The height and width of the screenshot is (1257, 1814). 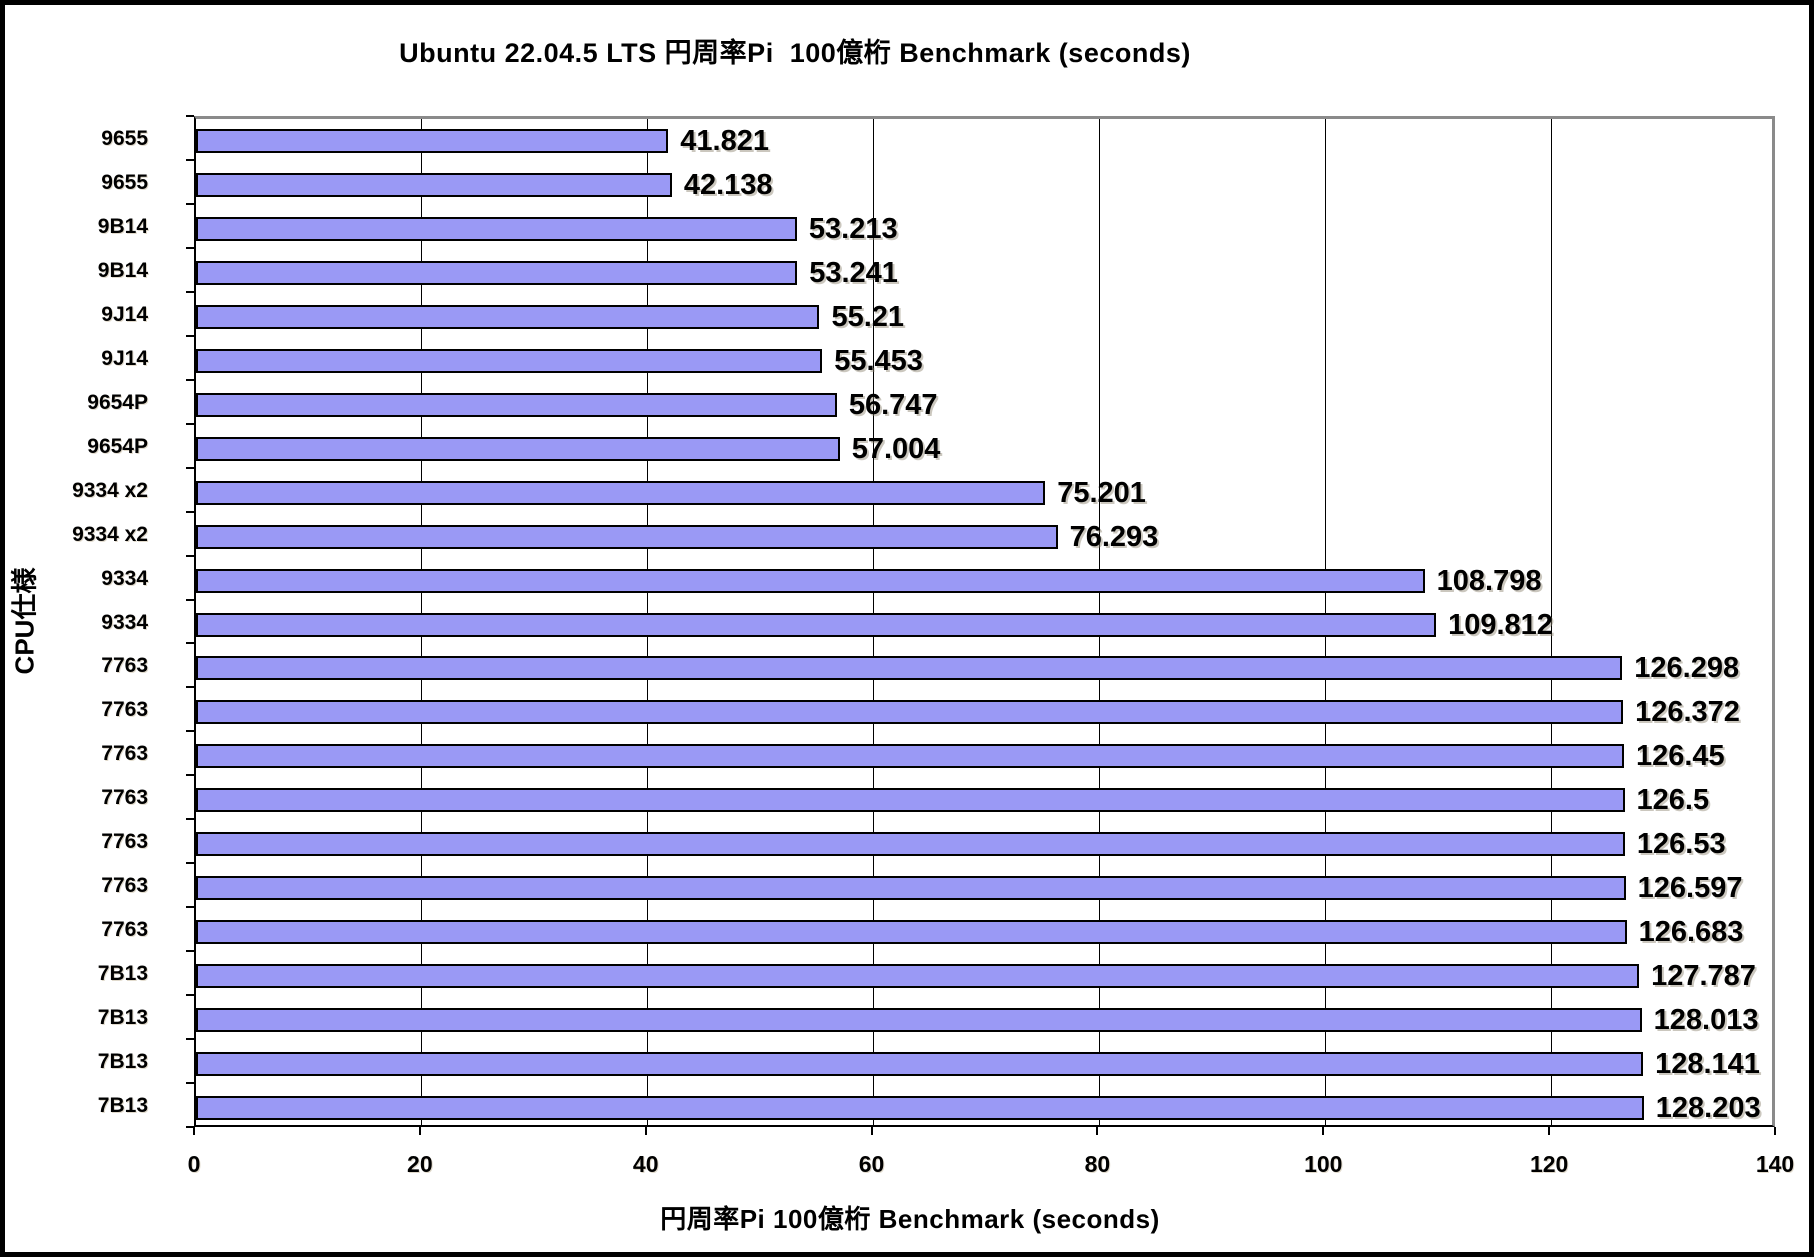 What do you see at coordinates (1707, 1064) in the screenshot?
I see `bar-value-label: 128.141` at bounding box center [1707, 1064].